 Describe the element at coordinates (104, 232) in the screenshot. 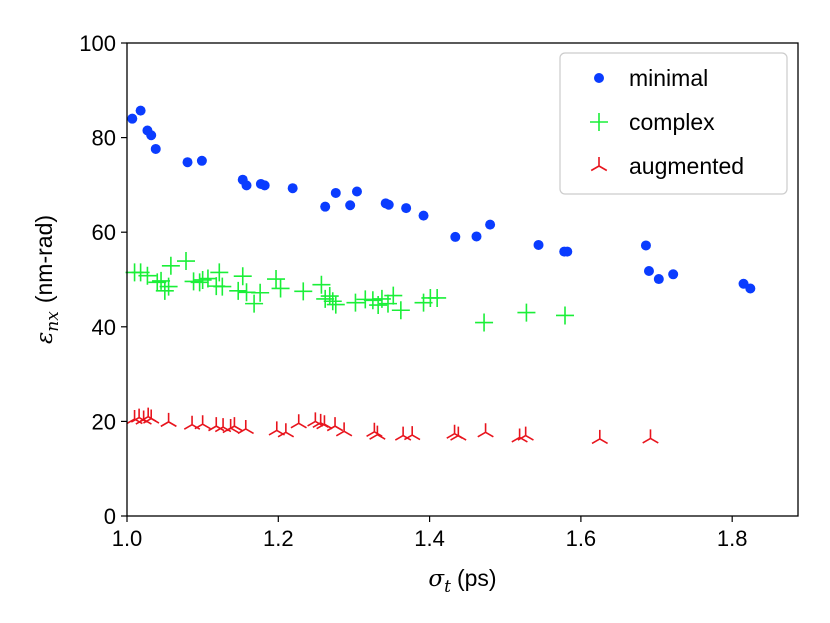

I see `y-tick-label: 60` at that location.